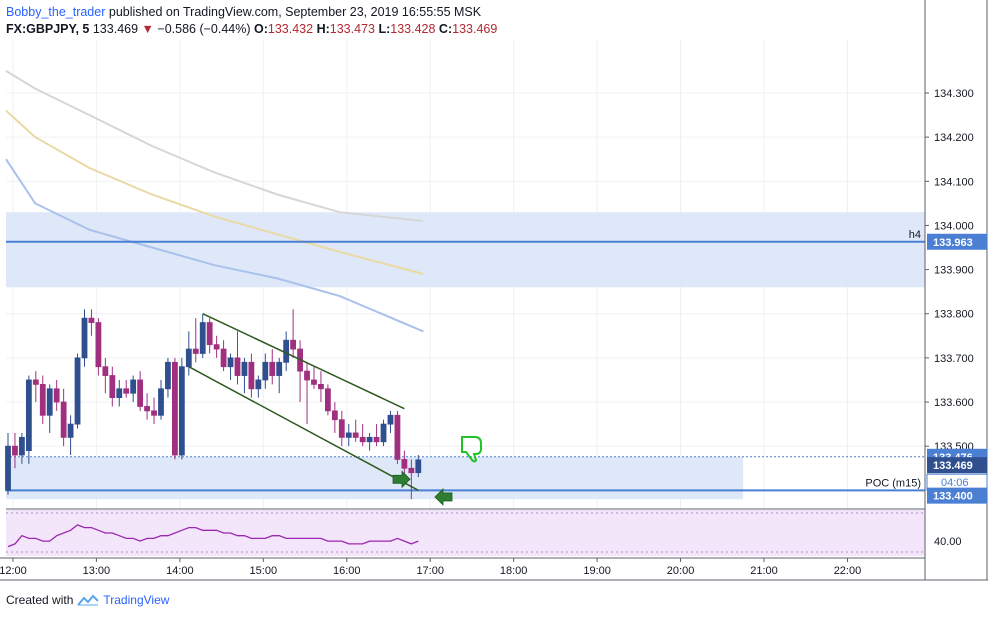 The image size is (988, 618). Describe the element at coordinates (413, 29) in the screenshot. I see `low-value: 133.428` at that location.